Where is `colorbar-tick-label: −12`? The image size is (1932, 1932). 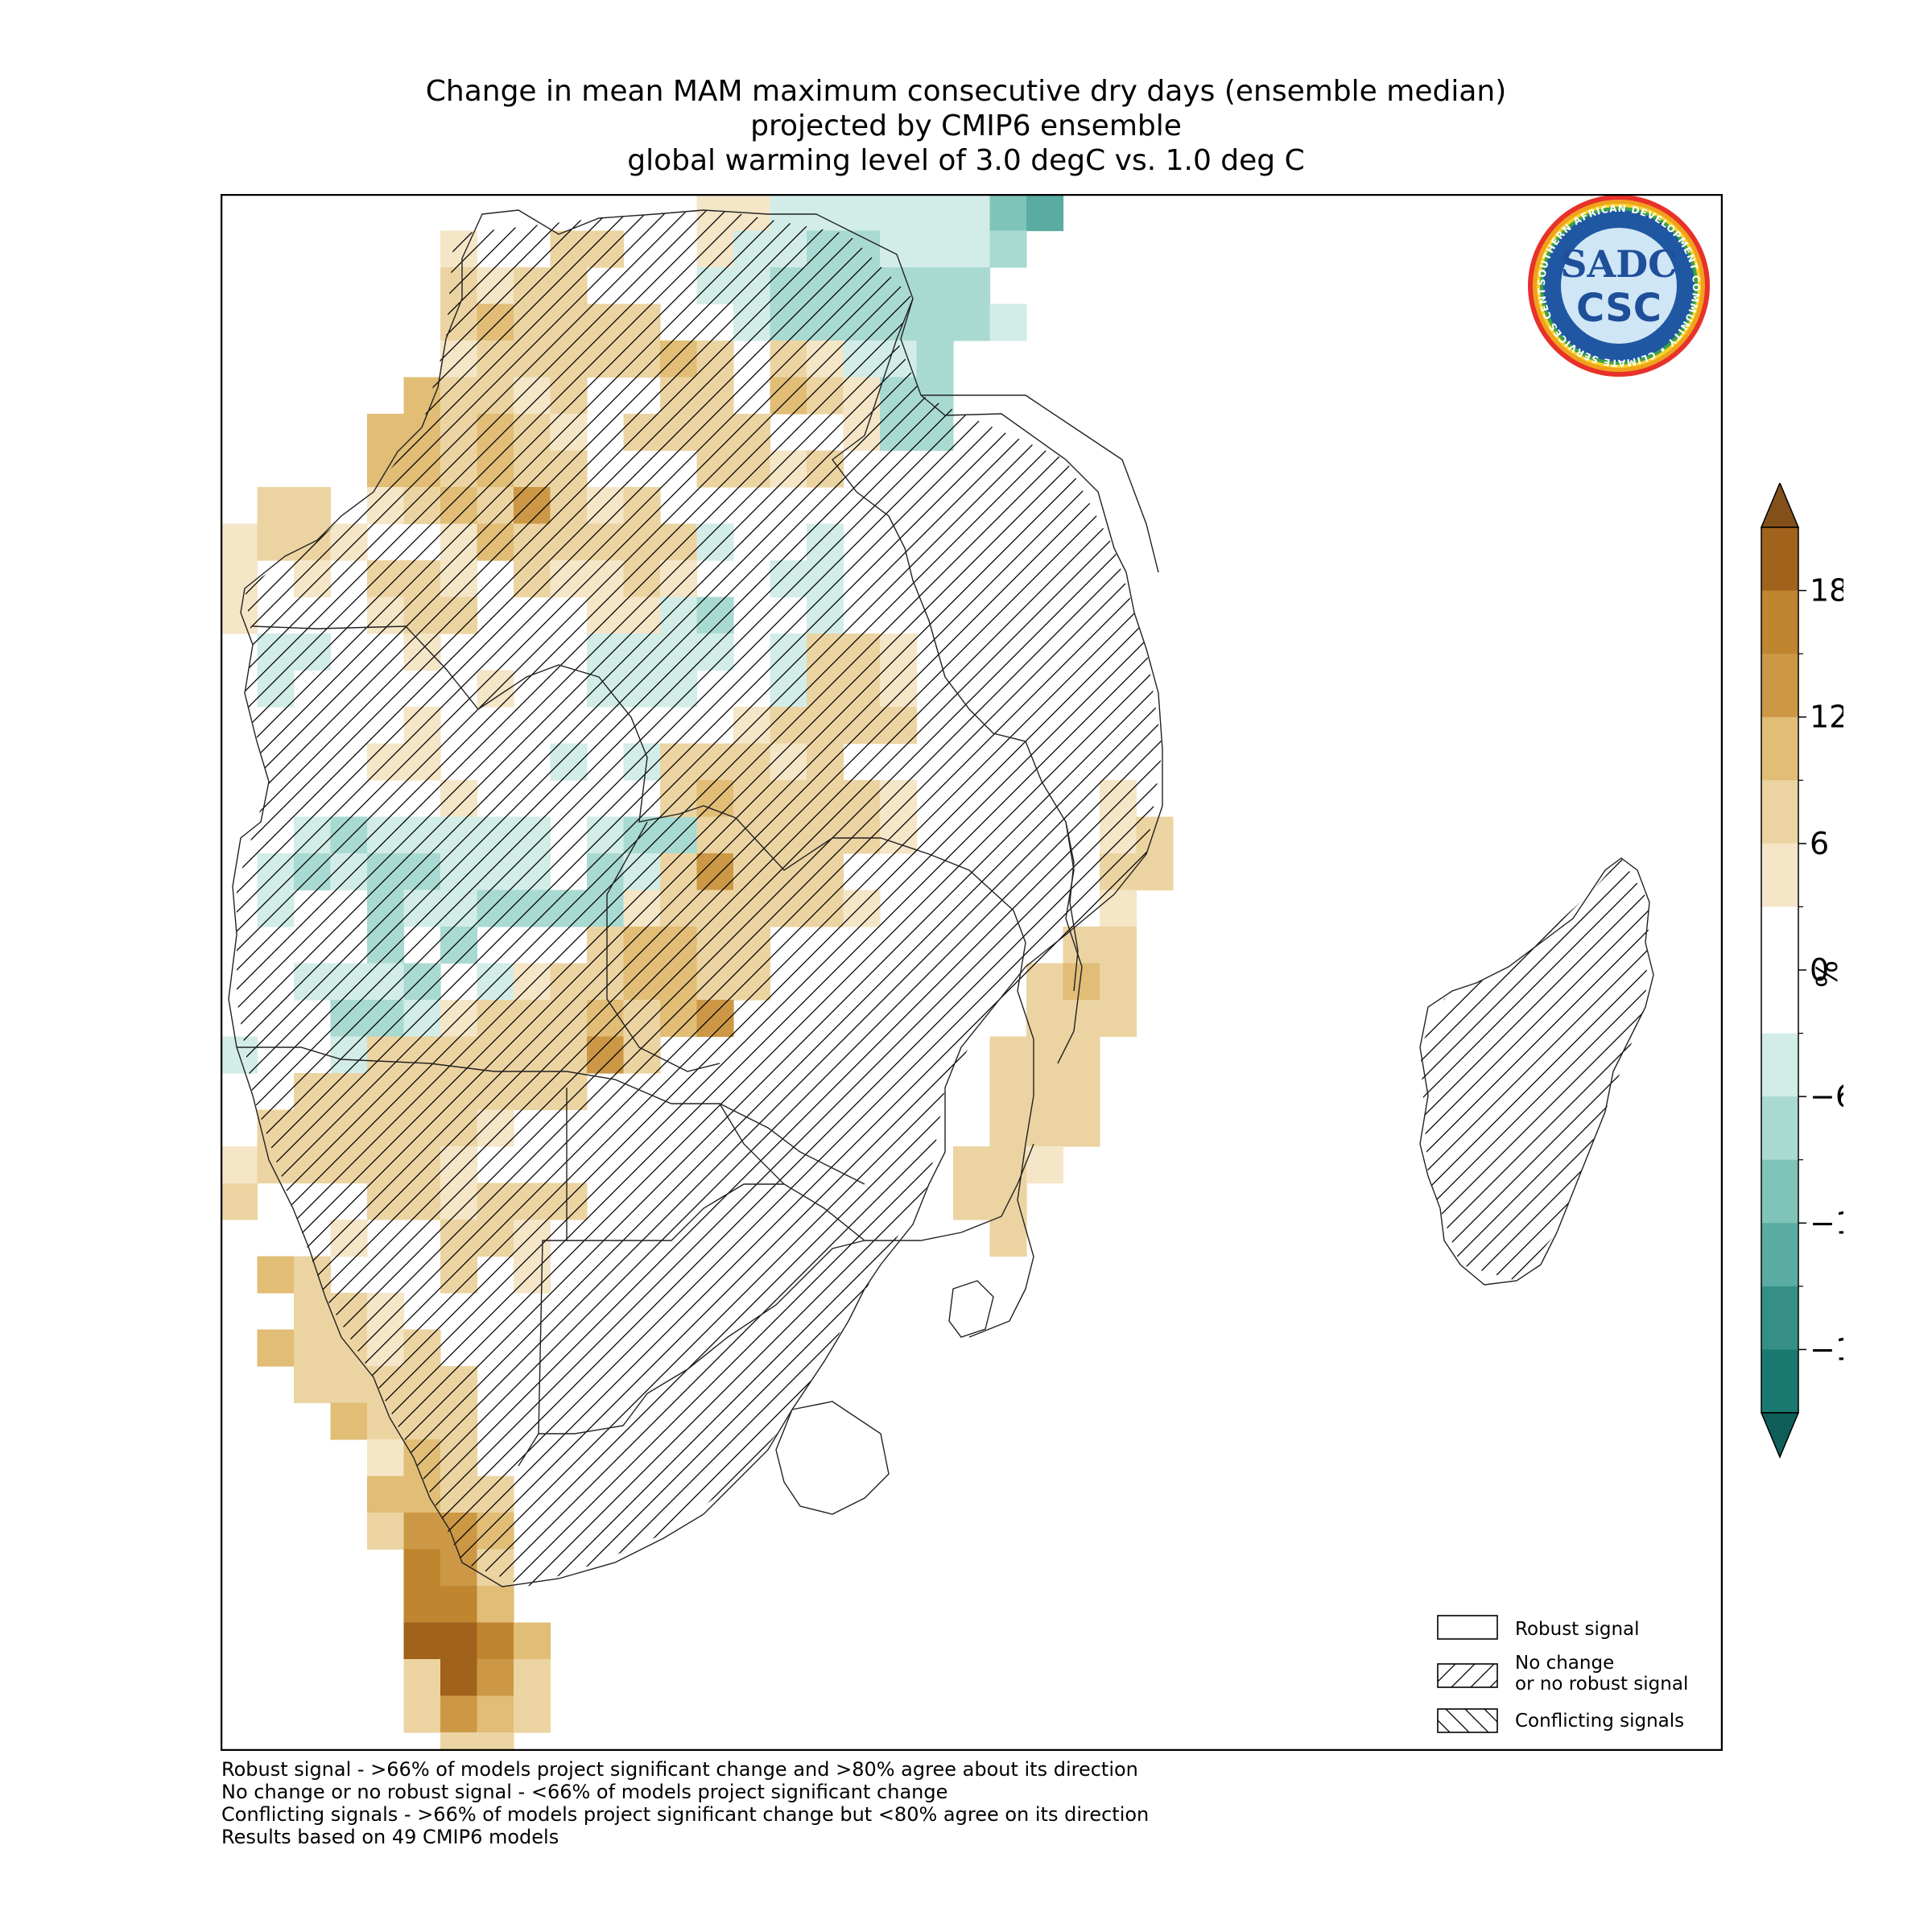 colorbar-tick-label: −12 is located at coordinates (1826, 1223).